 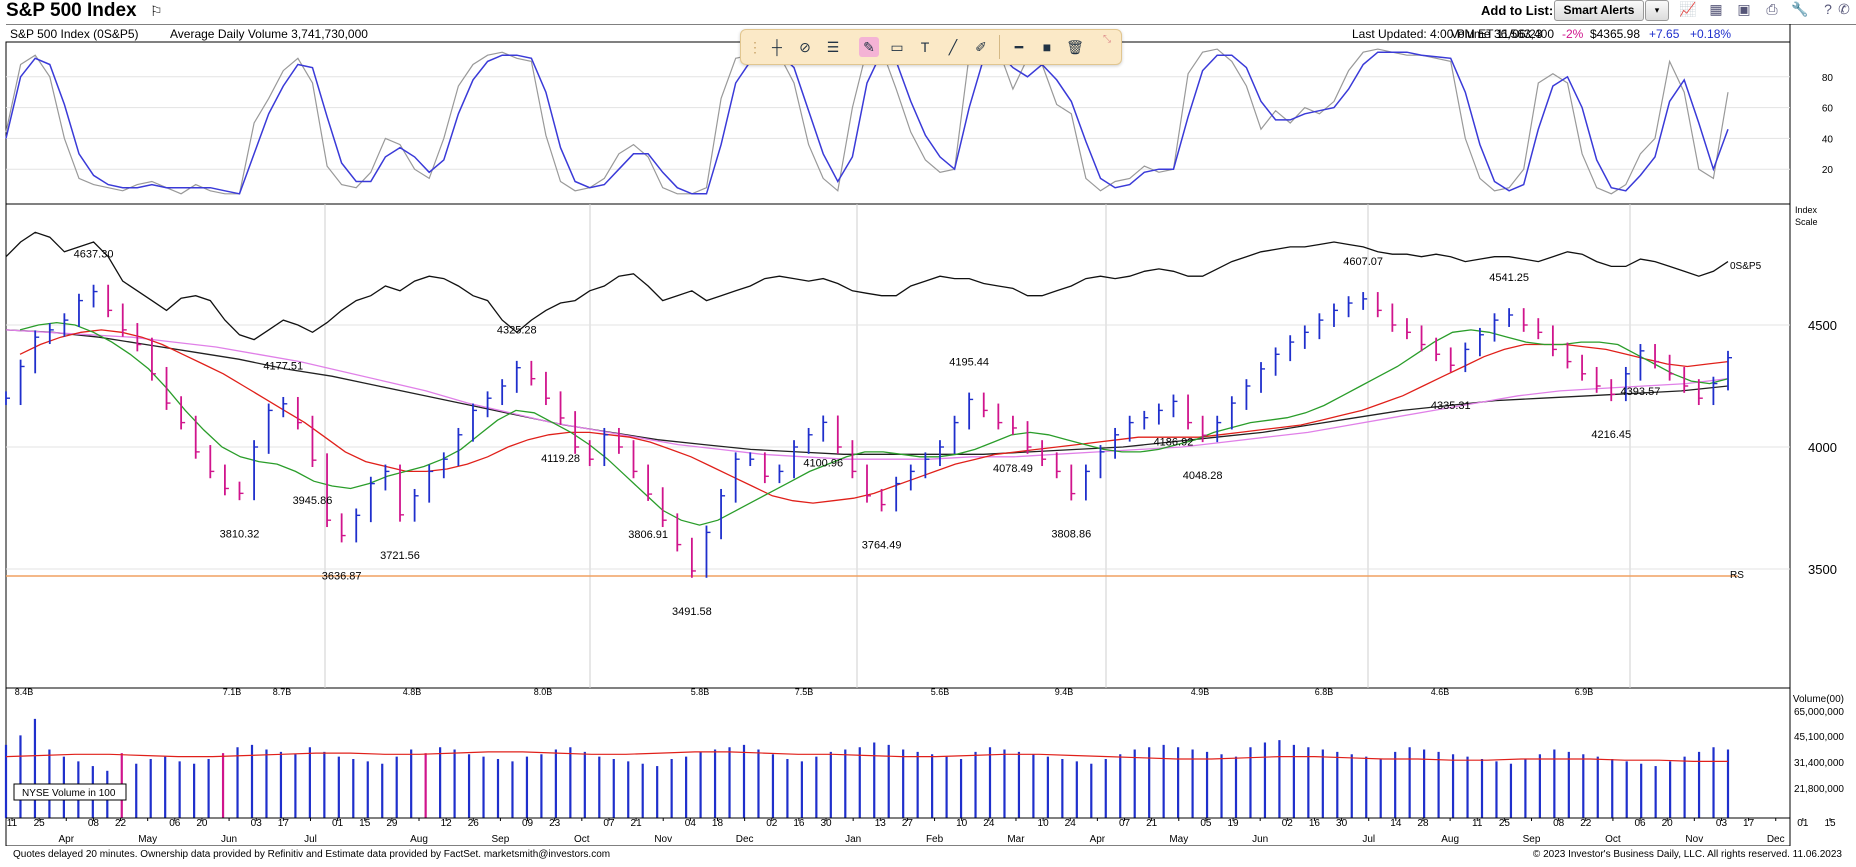 I want to click on price-annotation: 4637.30, so click(x=94, y=254).